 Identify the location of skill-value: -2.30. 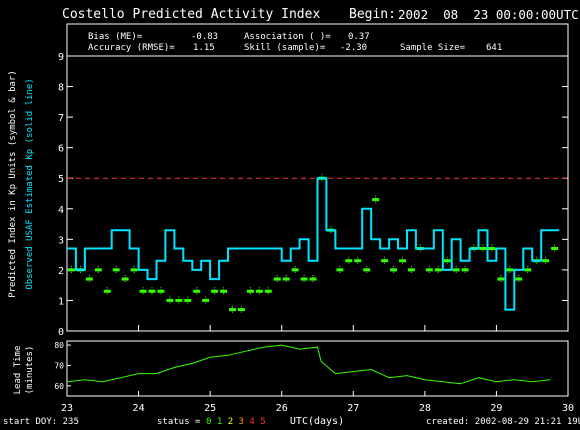
(354, 48).